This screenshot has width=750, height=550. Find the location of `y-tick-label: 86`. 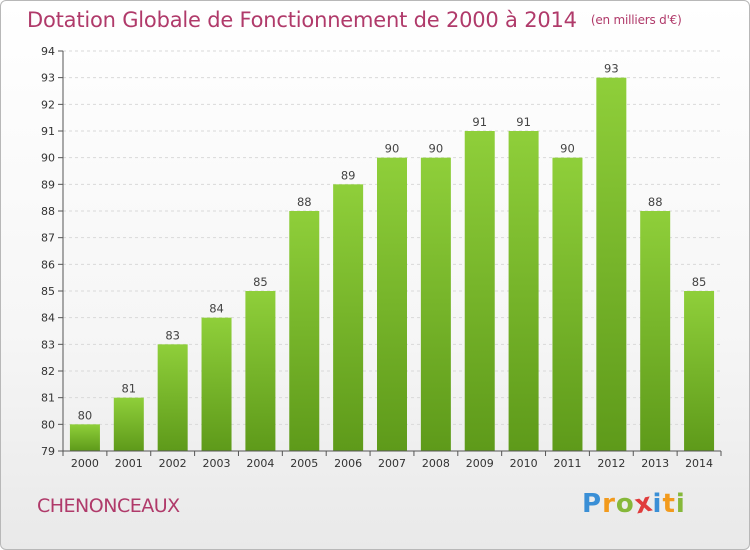

y-tick-label: 86 is located at coordinates (48, 264).